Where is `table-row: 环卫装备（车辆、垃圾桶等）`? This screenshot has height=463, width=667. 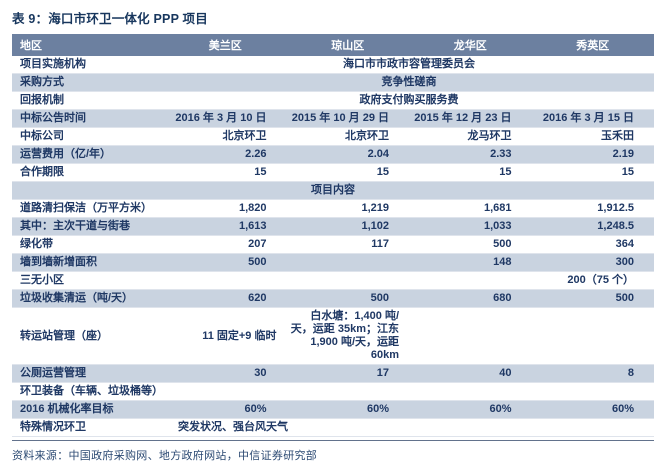 table-row: 环卫装备（车辆、垃圾桶等） is located at coordinates (333, 392).